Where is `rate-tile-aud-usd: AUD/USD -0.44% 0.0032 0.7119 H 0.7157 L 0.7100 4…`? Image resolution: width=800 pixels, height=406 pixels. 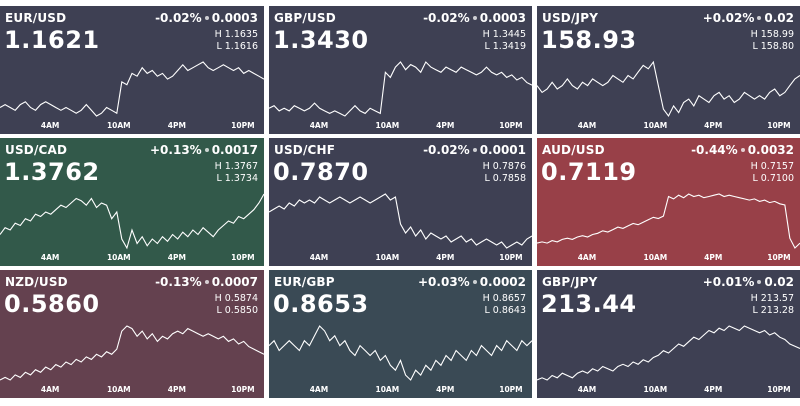
rate-tile-aud-usd: AUD/USD -0.44% 0.0032 0.7119 H 0.7157 L 0.7100 4… is located at coordinates (668, 202).